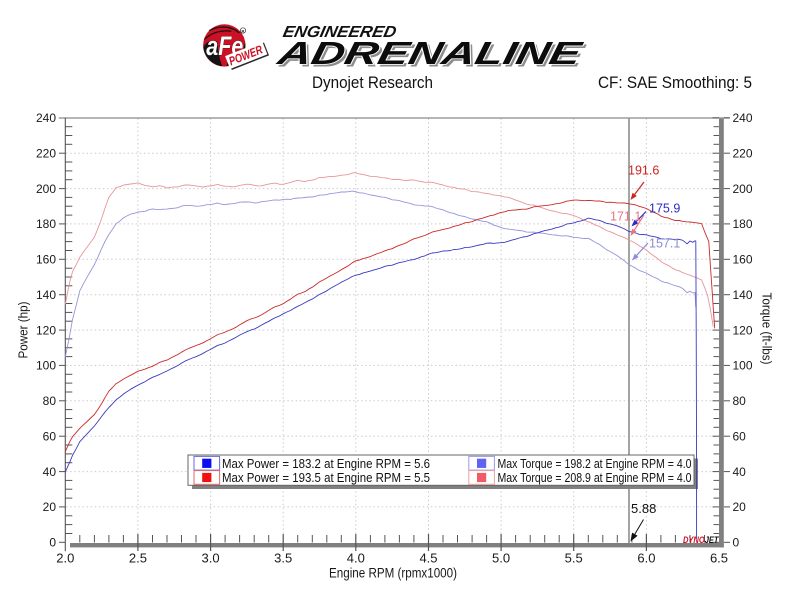 This screenshot has height=600, width=800. I want to click on svg-text: Torque (ft-lbs), so click(767, 329).